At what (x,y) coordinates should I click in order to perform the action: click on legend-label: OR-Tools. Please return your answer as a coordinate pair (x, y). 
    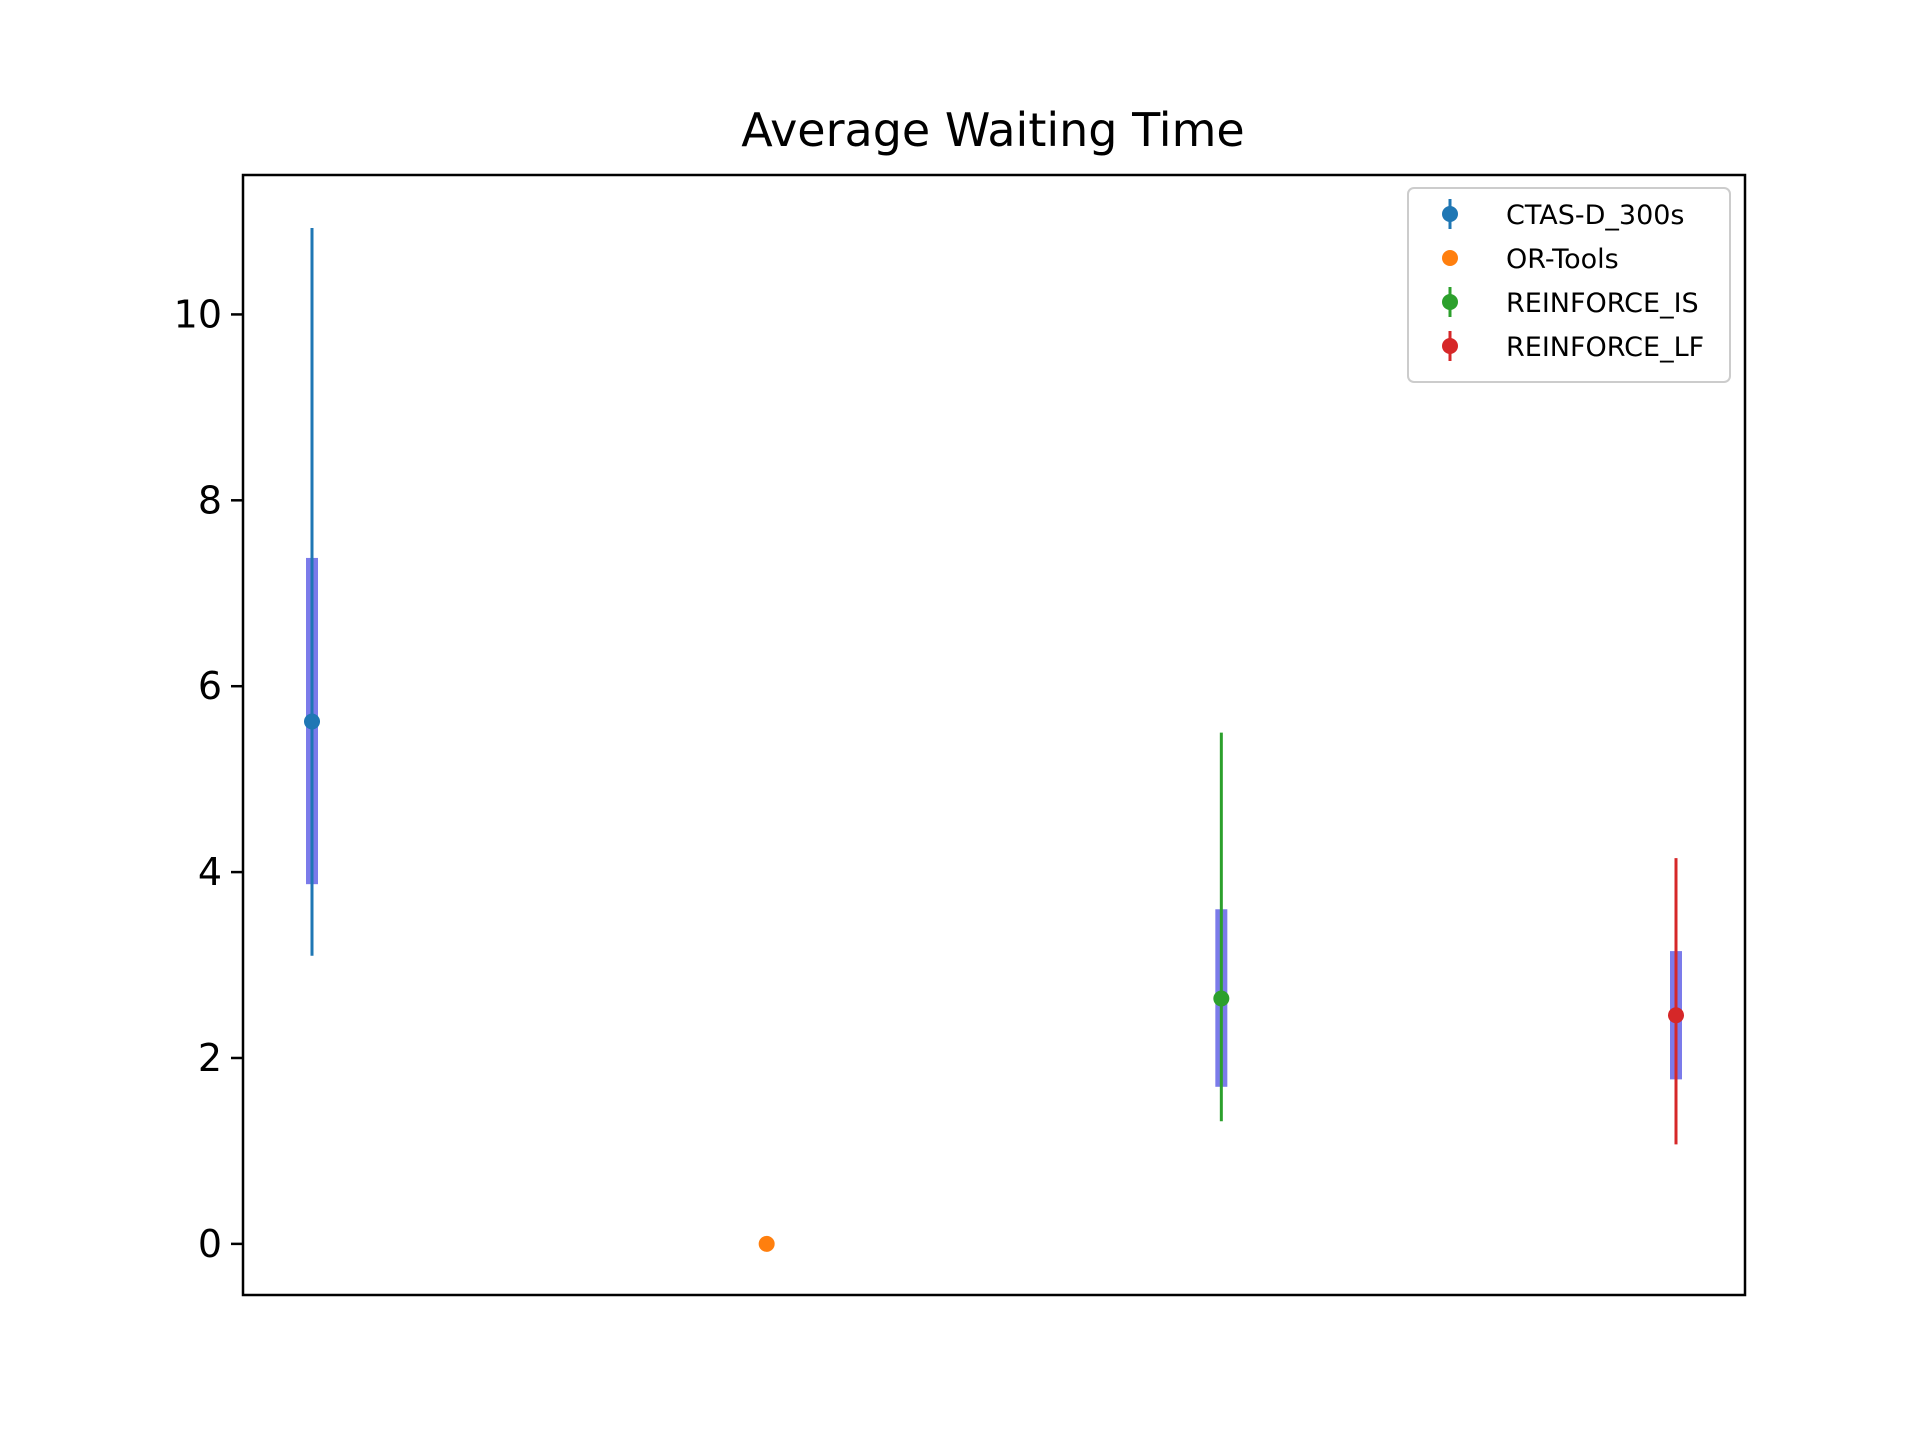
    Looking at the image, I should click on (1562, 259).